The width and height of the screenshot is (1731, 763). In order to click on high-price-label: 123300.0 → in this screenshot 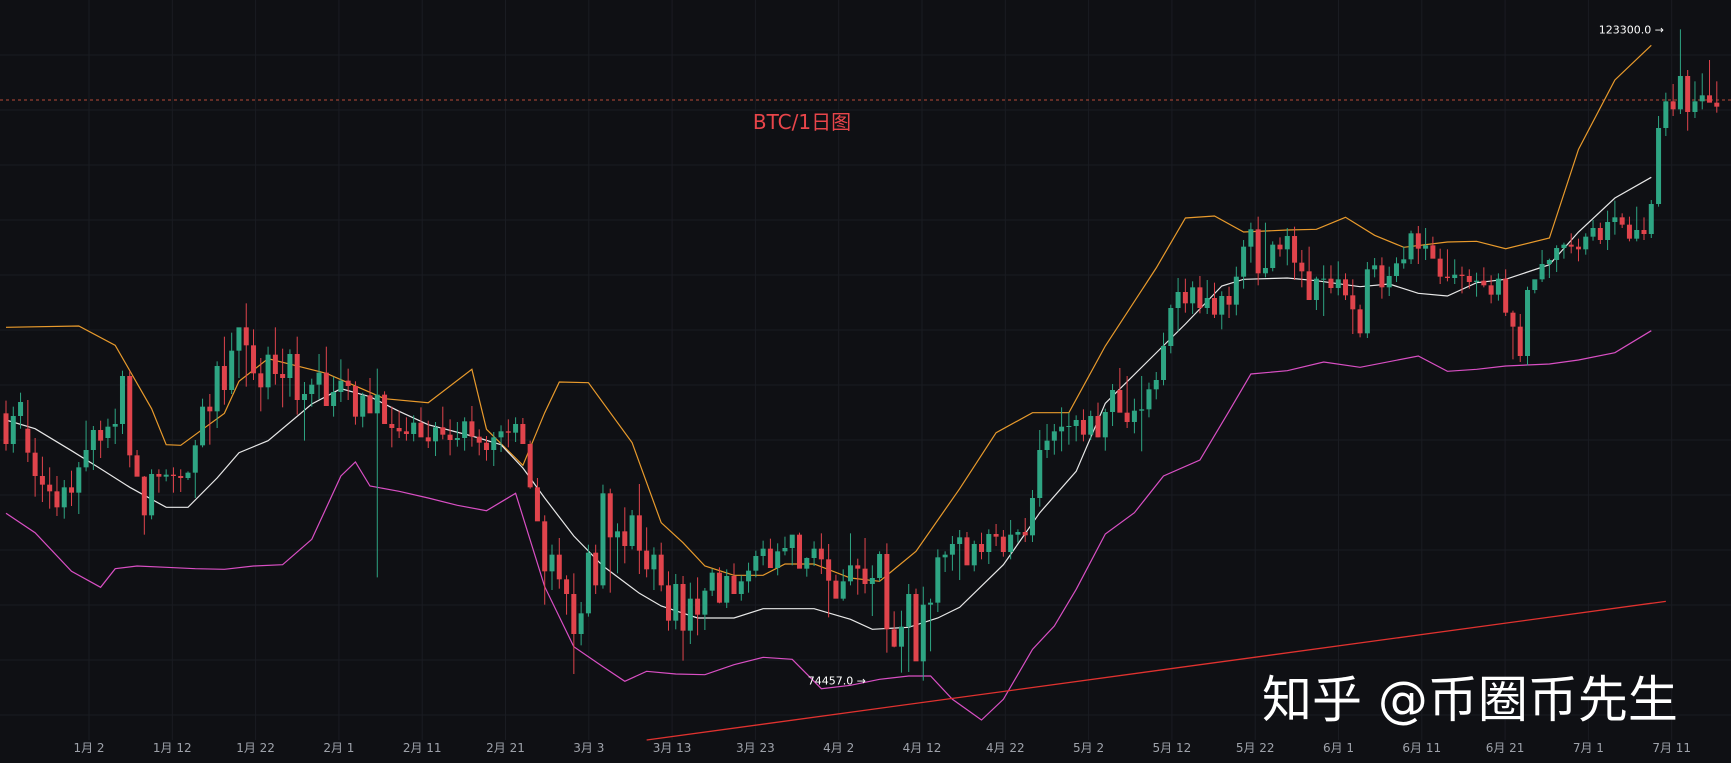, I will do `click(1631, 29)`.